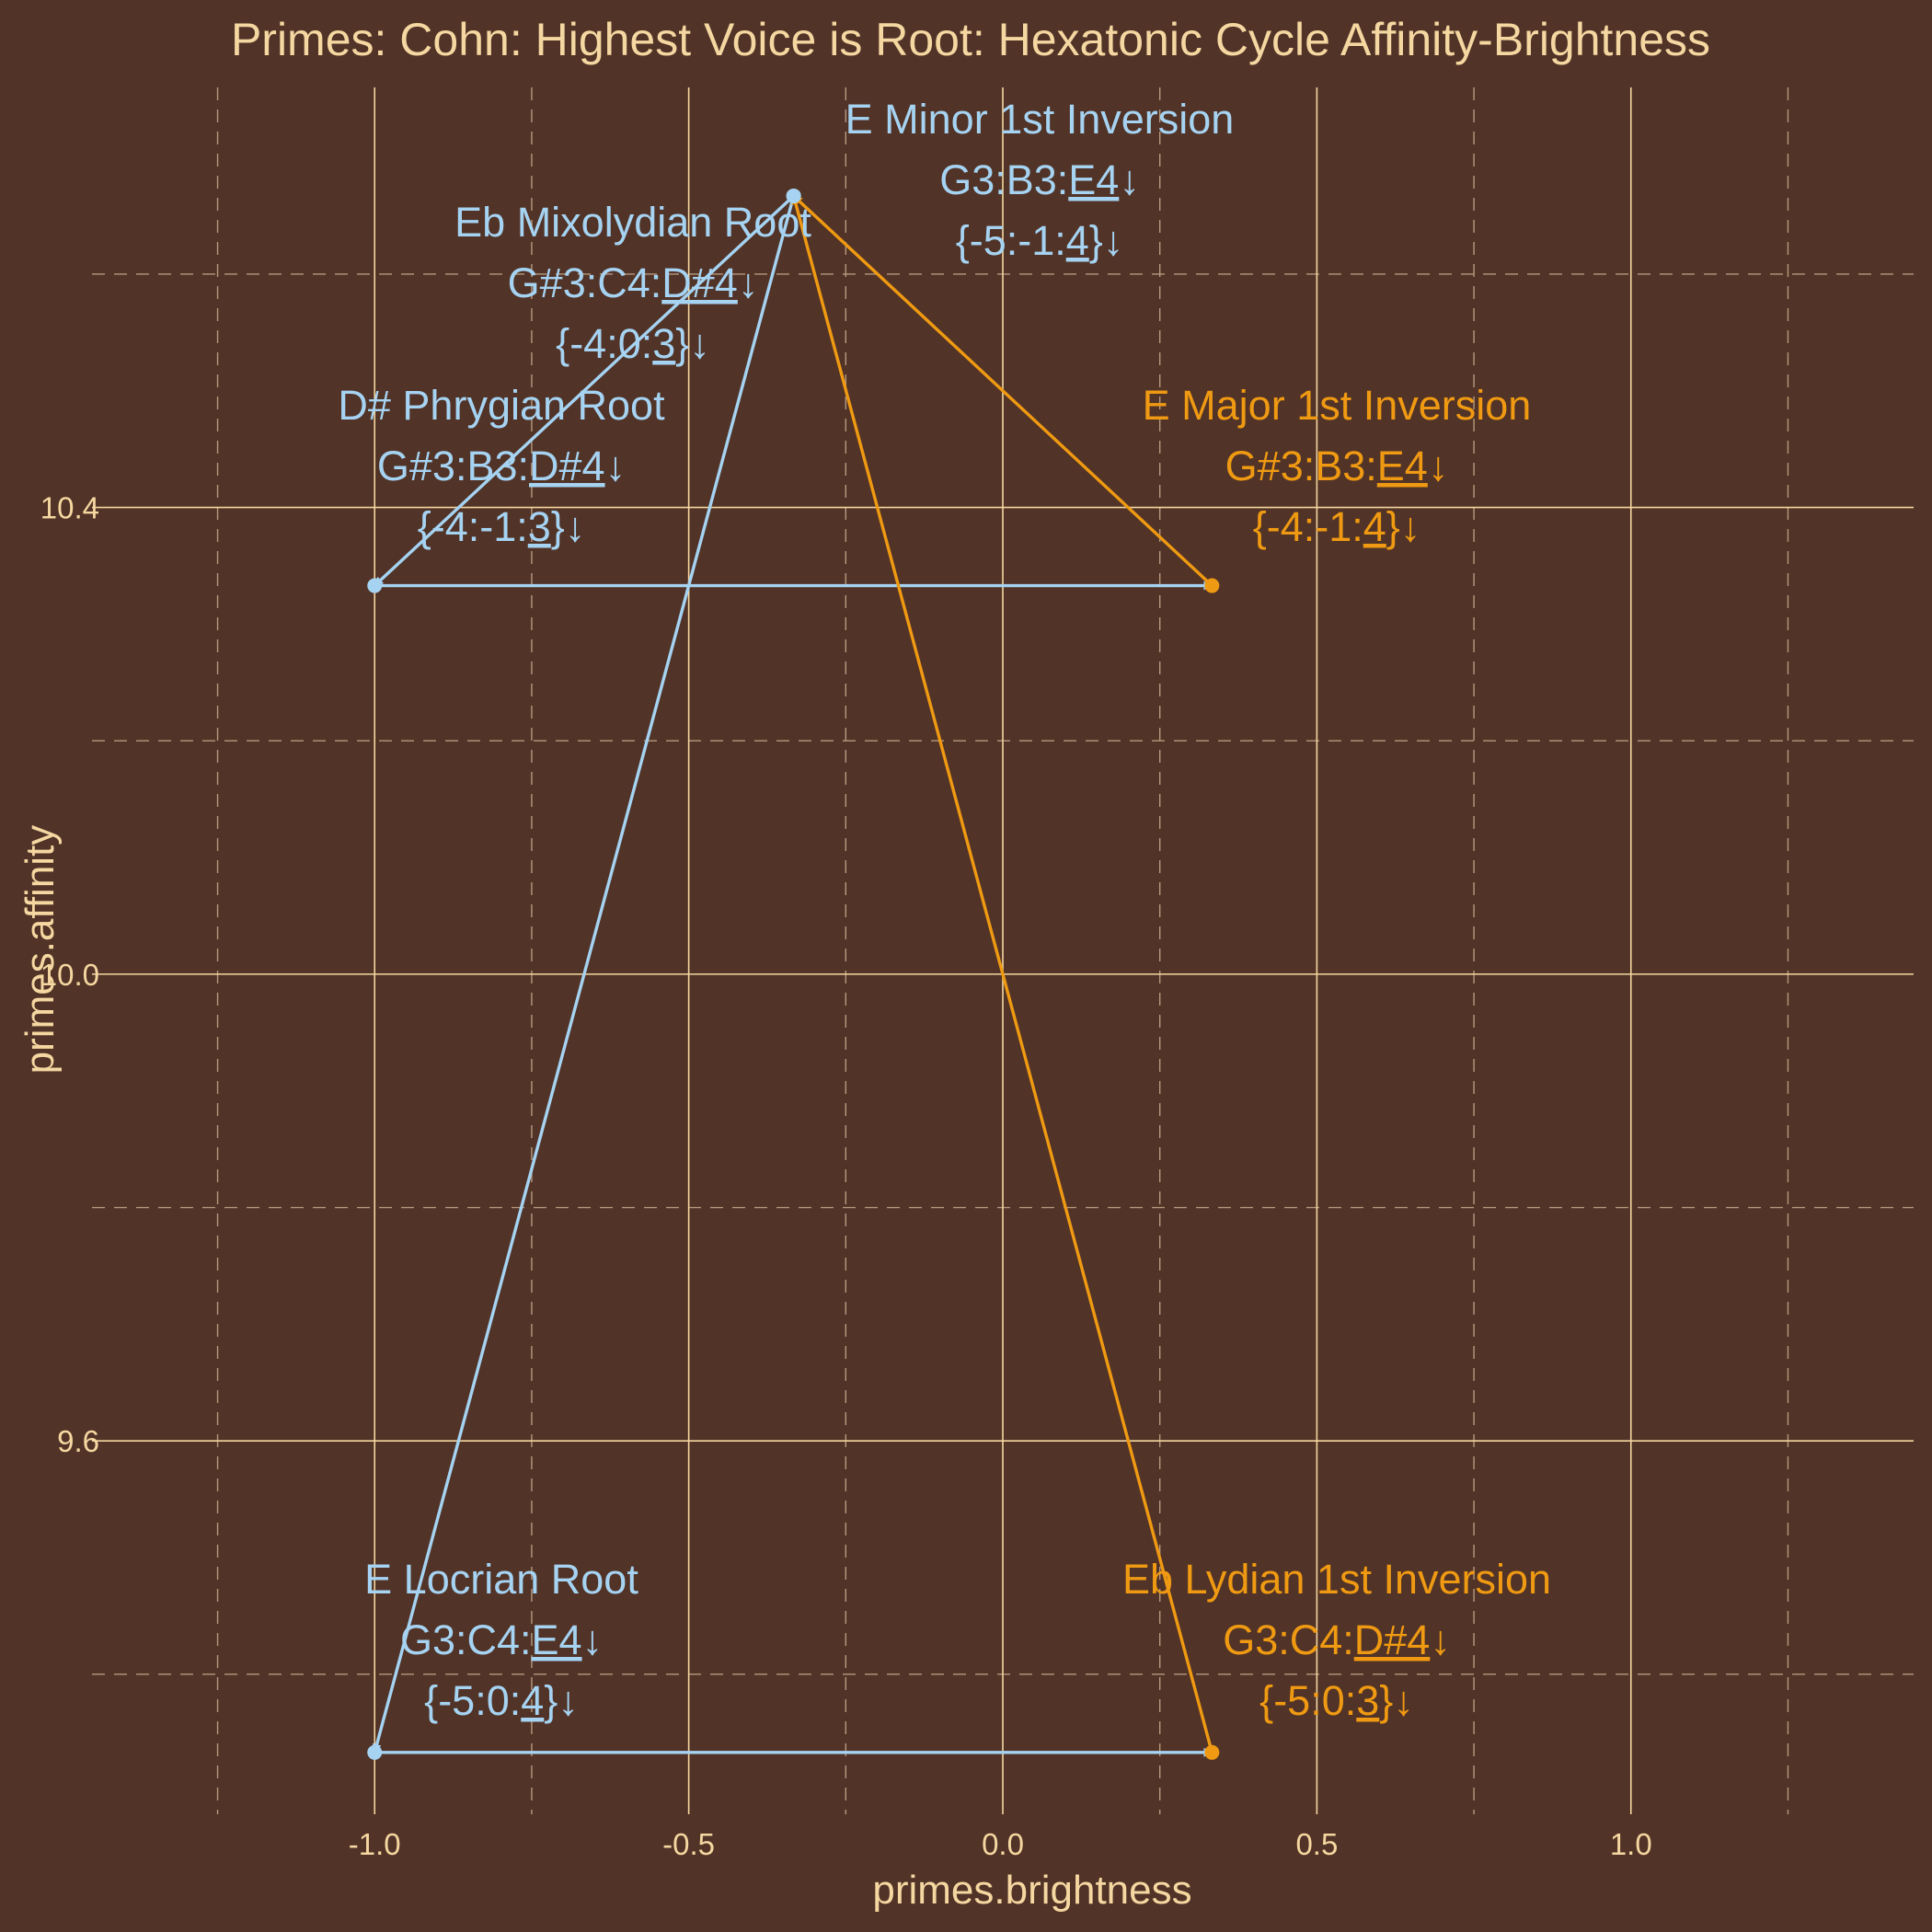 Image resolution: width=1932 pixels, height=1932 pixels. I want to click on point-label-line: G#3:B3:D#4↓, so click(501, 466).